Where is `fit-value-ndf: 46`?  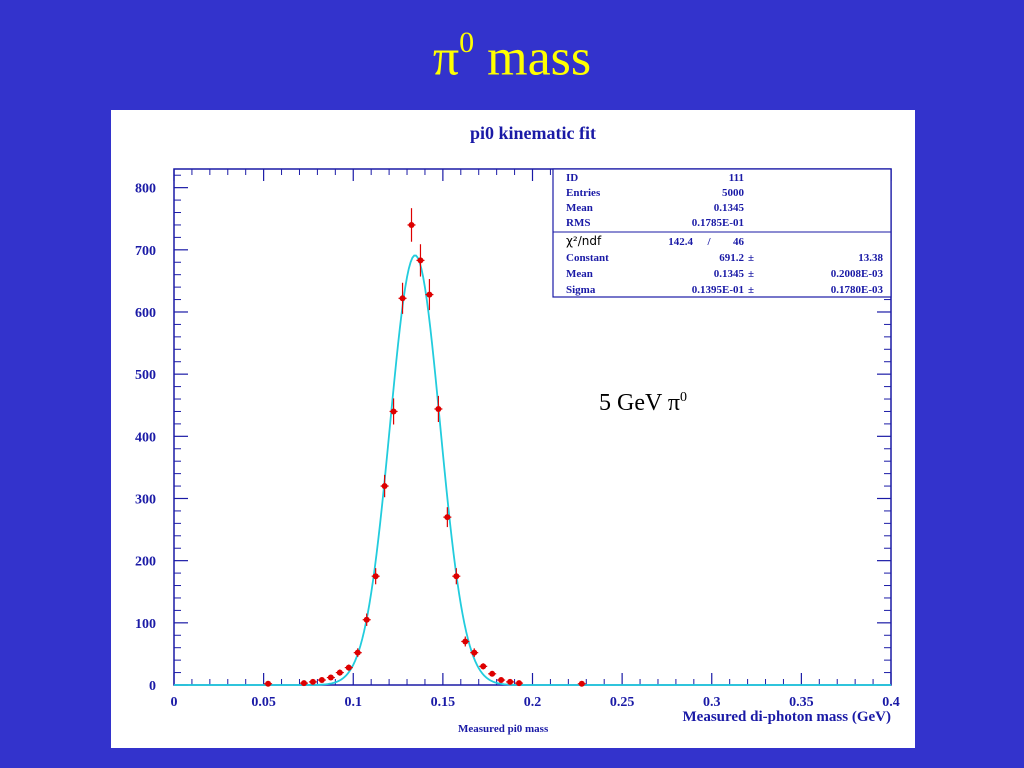
fit-value-ndf: 46 is located at coordinates (739, 242).